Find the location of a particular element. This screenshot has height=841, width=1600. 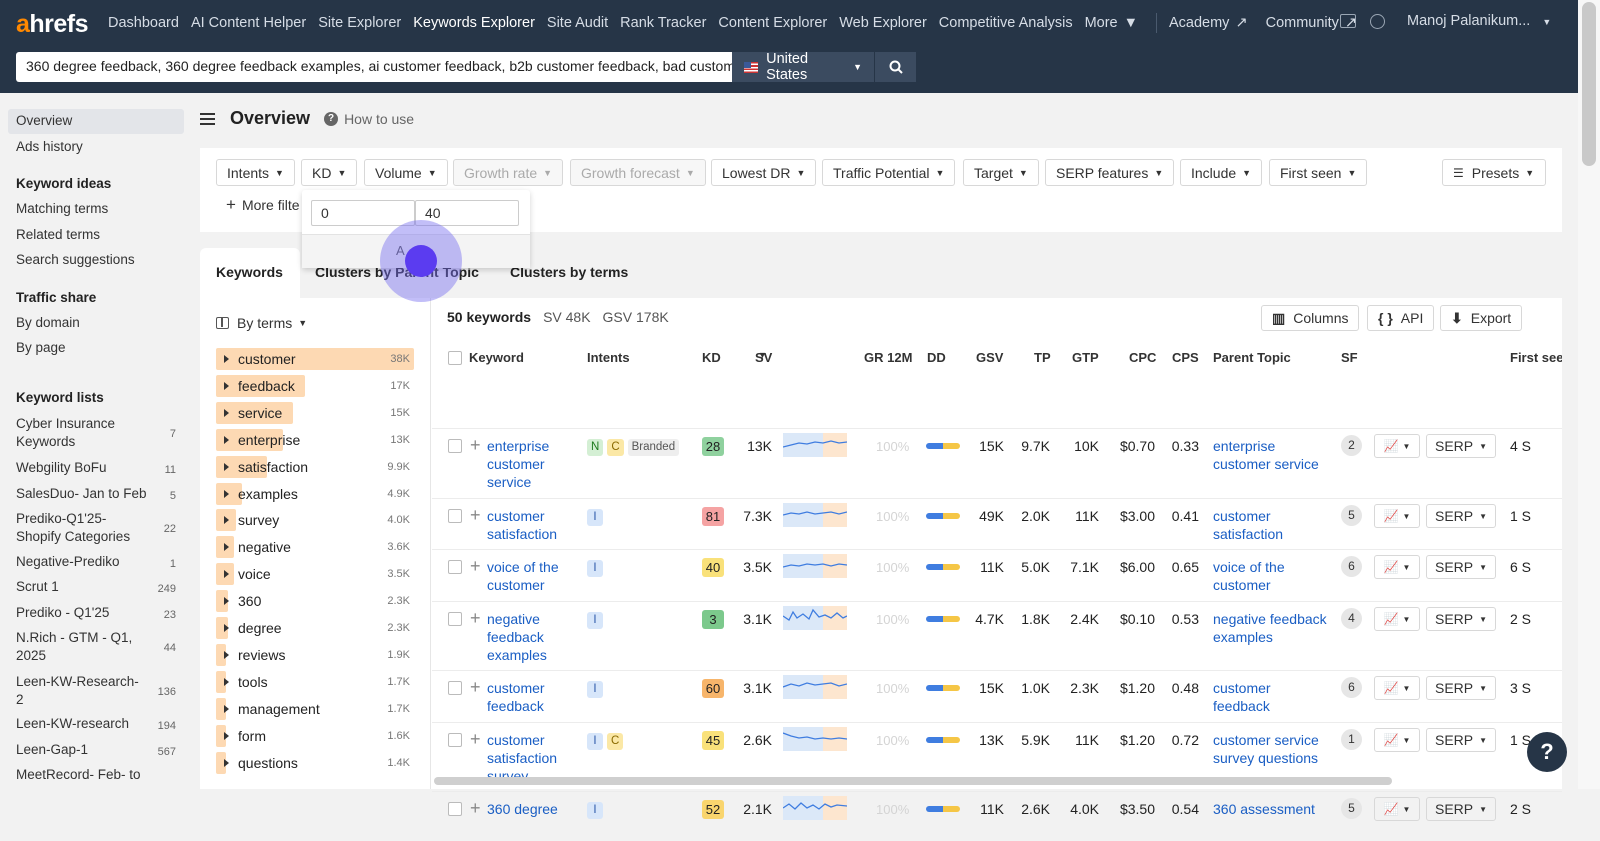

keyword-list-item: Prediko-Q1'25- Shopify Categories 22 is located at coordinates (96, 528).